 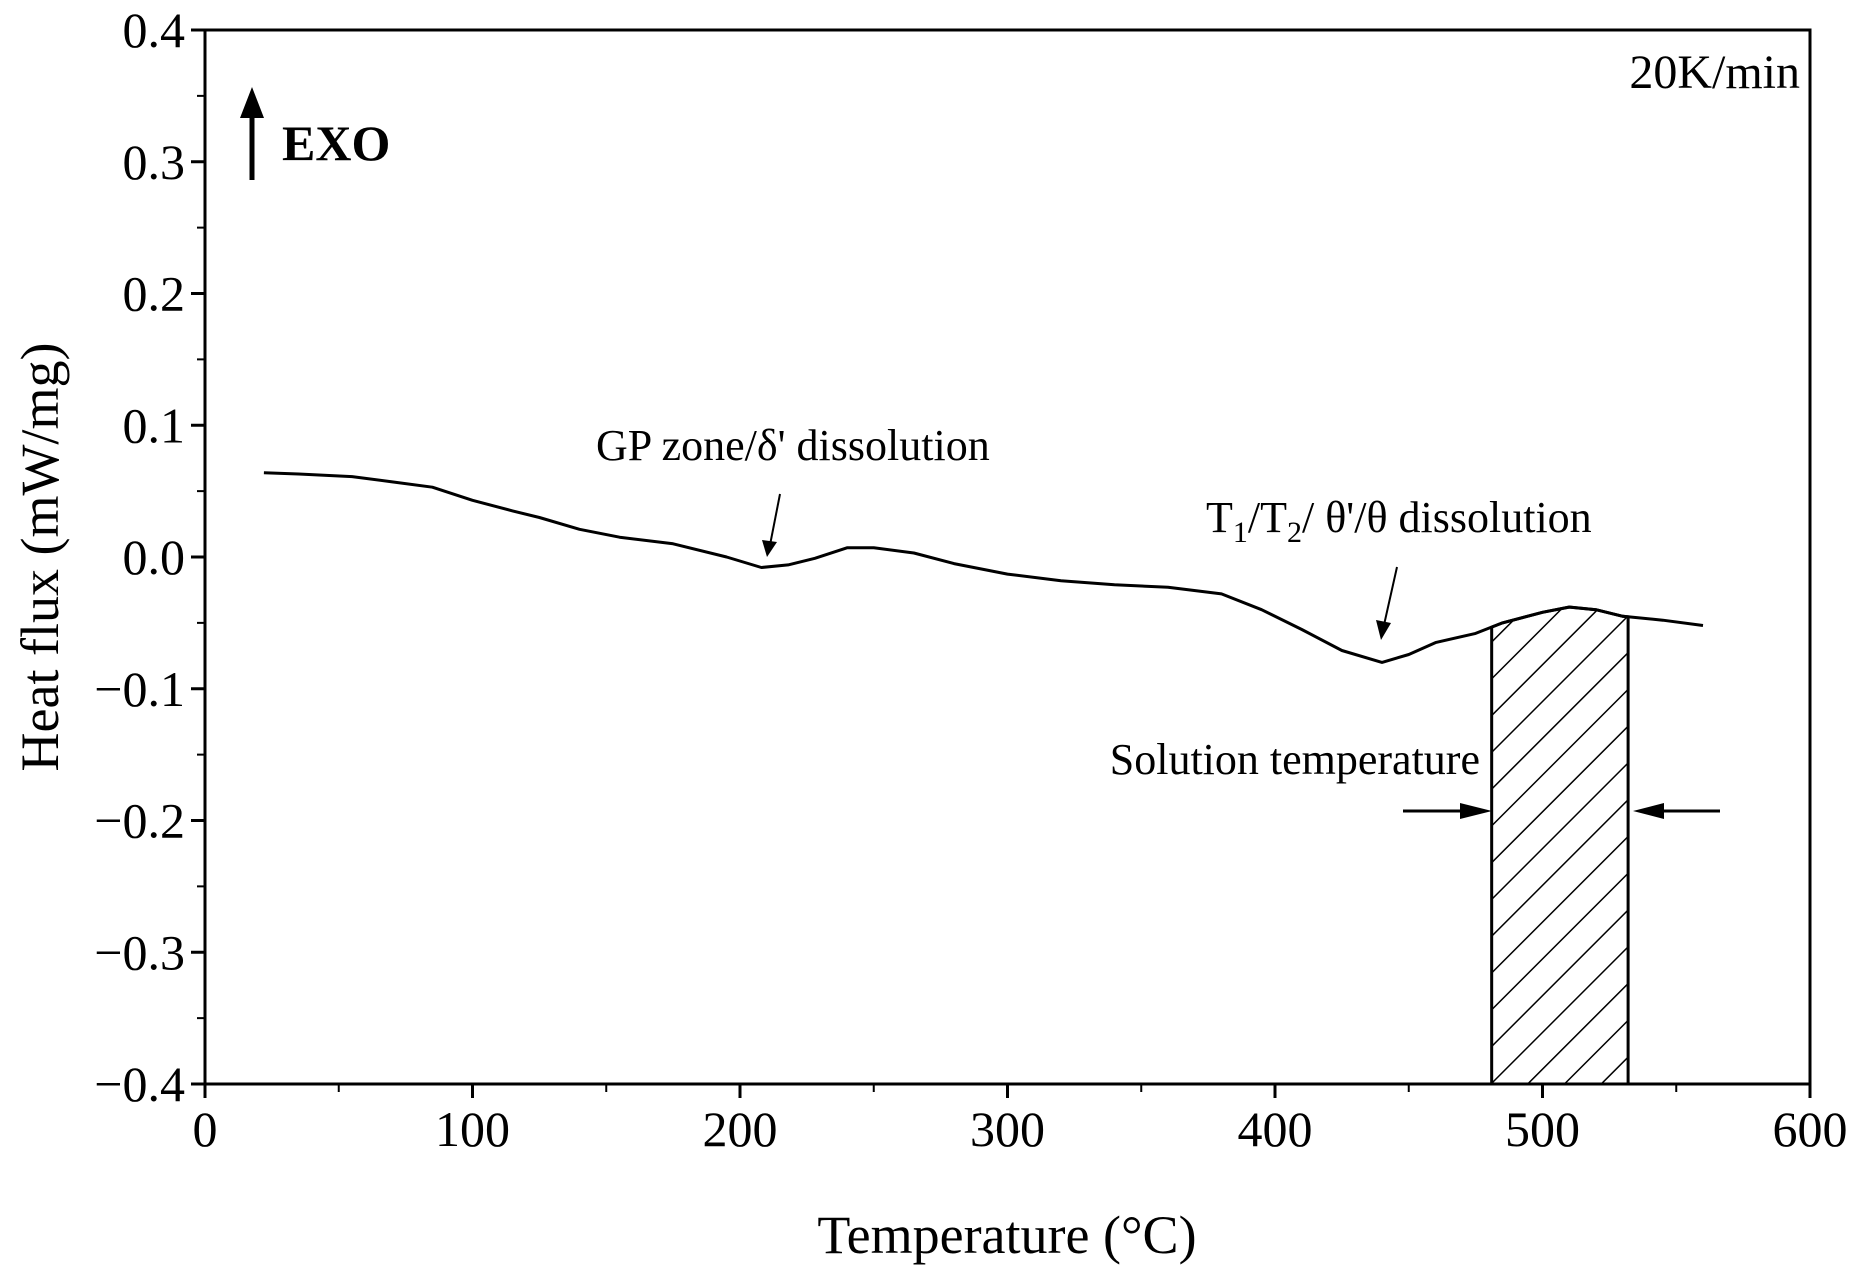 What do you see at coordinates (154, 294) in the screenshot?
I see `y-tick-label: 0.2` at bounding box center [154, 294].